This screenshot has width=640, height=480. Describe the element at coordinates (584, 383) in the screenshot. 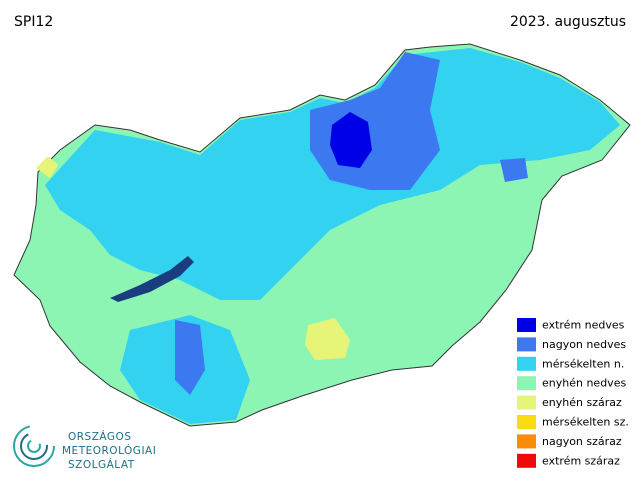

I see `legend-label: enyhén nedves` at that location.